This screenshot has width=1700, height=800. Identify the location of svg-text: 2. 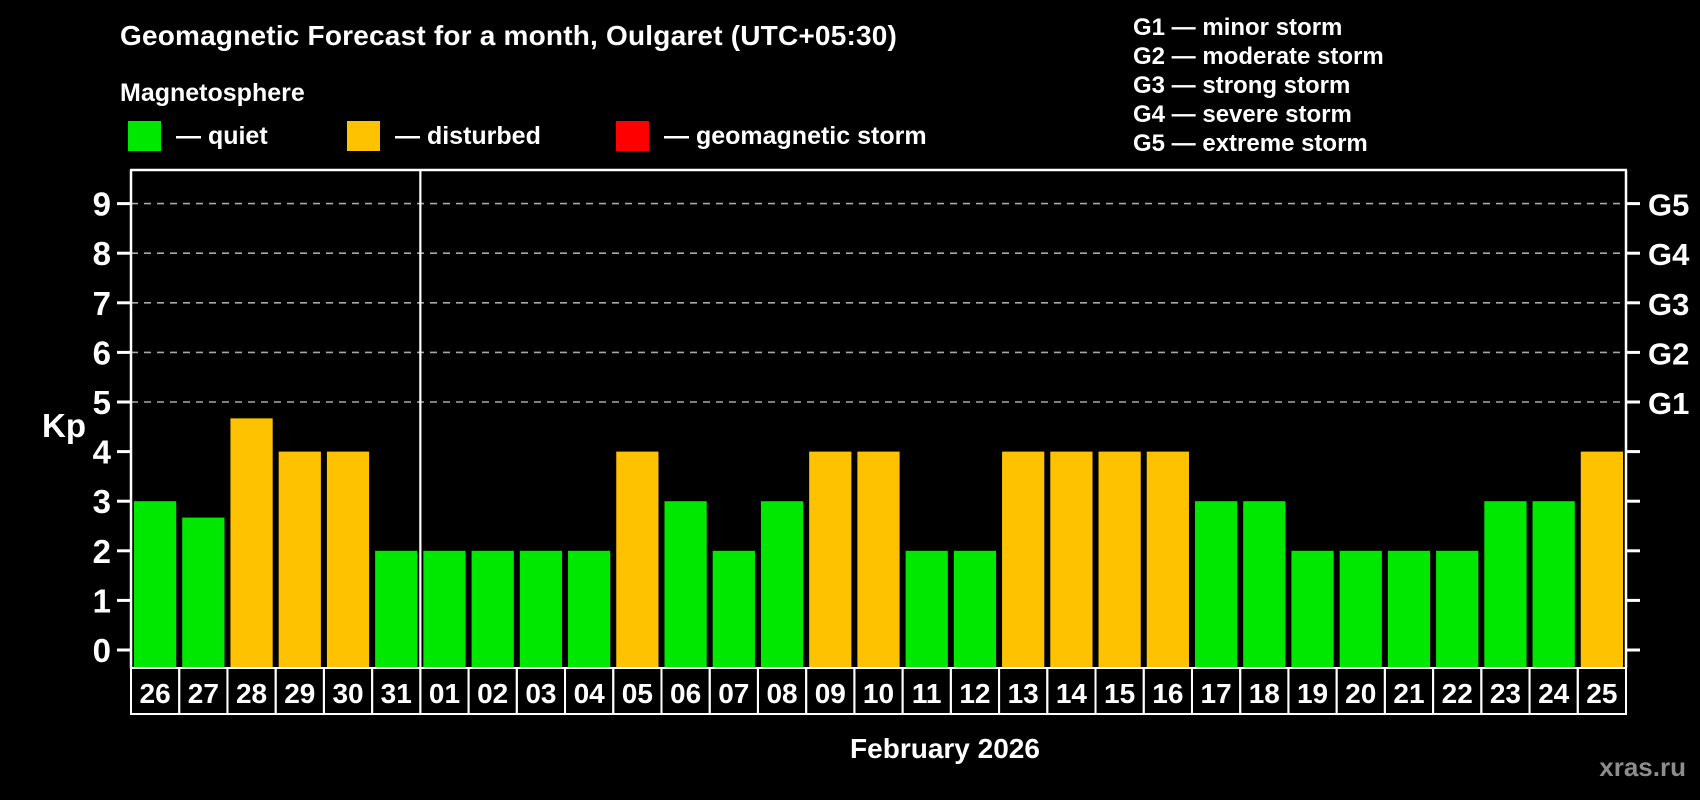
(102, 551).